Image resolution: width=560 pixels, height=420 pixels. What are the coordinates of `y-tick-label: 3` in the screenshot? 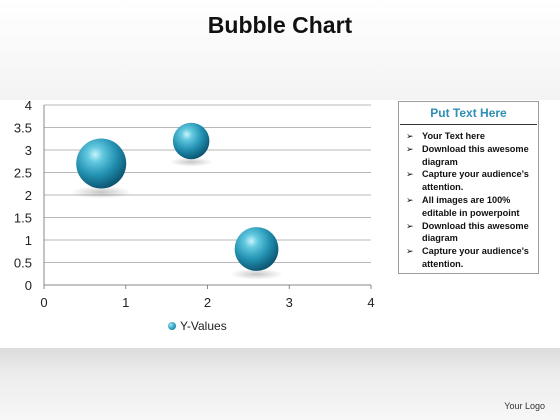 It's located at (28, 150).